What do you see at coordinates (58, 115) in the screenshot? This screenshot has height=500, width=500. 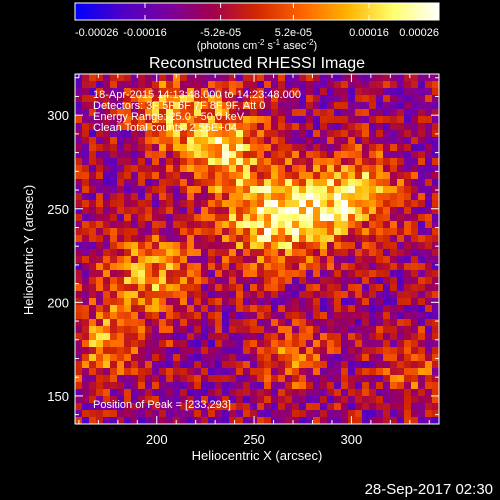 I see `y-tick-label: 300` at bounding box center [58, 115].